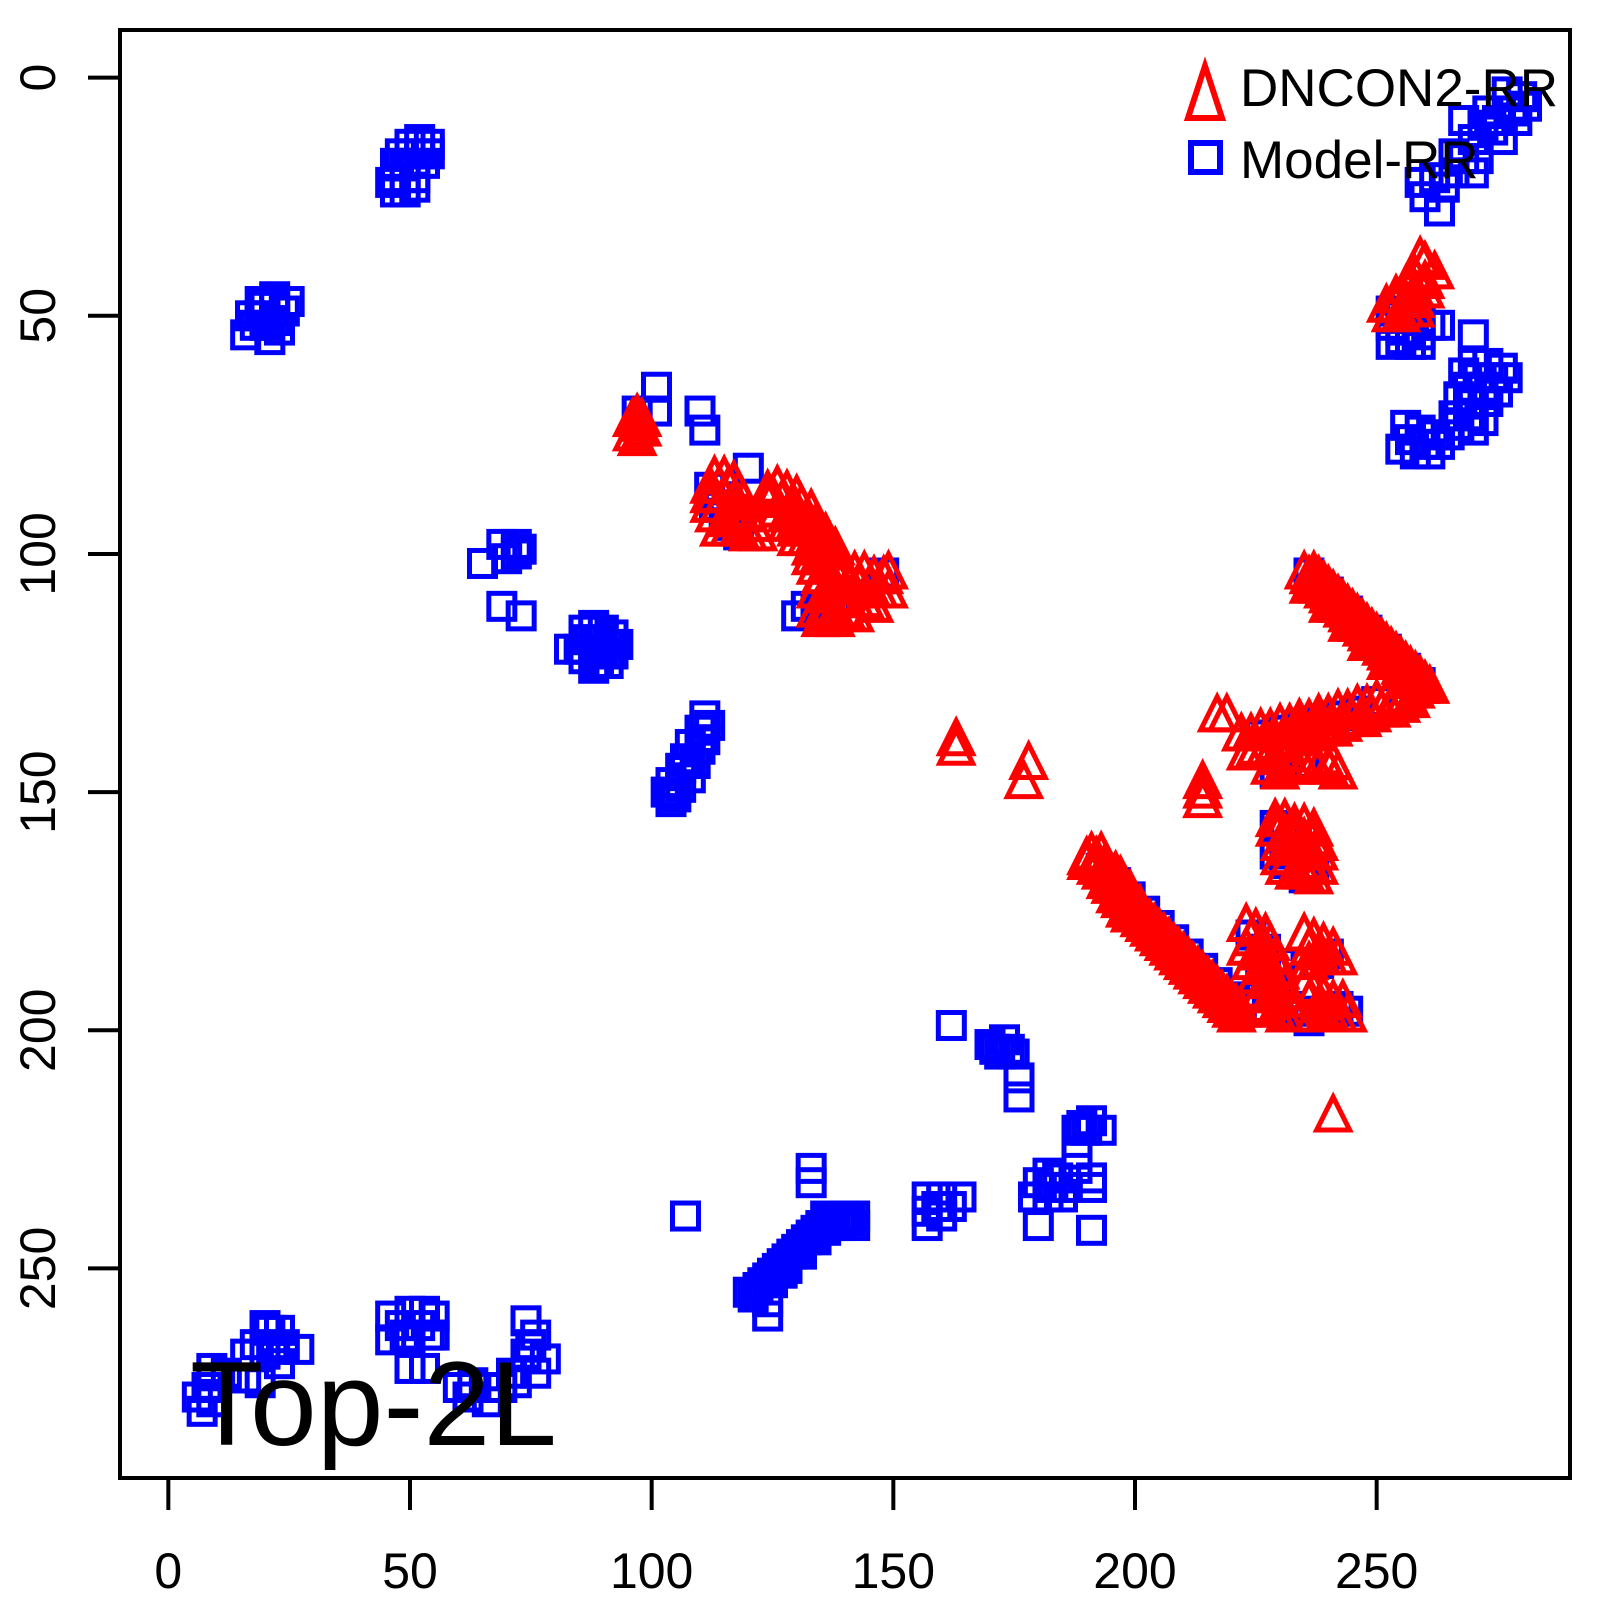 Image resolution: width=1600 pixels, height=1600 pixels. I want to click on x-tick-label: 100, so click(651, 1571).